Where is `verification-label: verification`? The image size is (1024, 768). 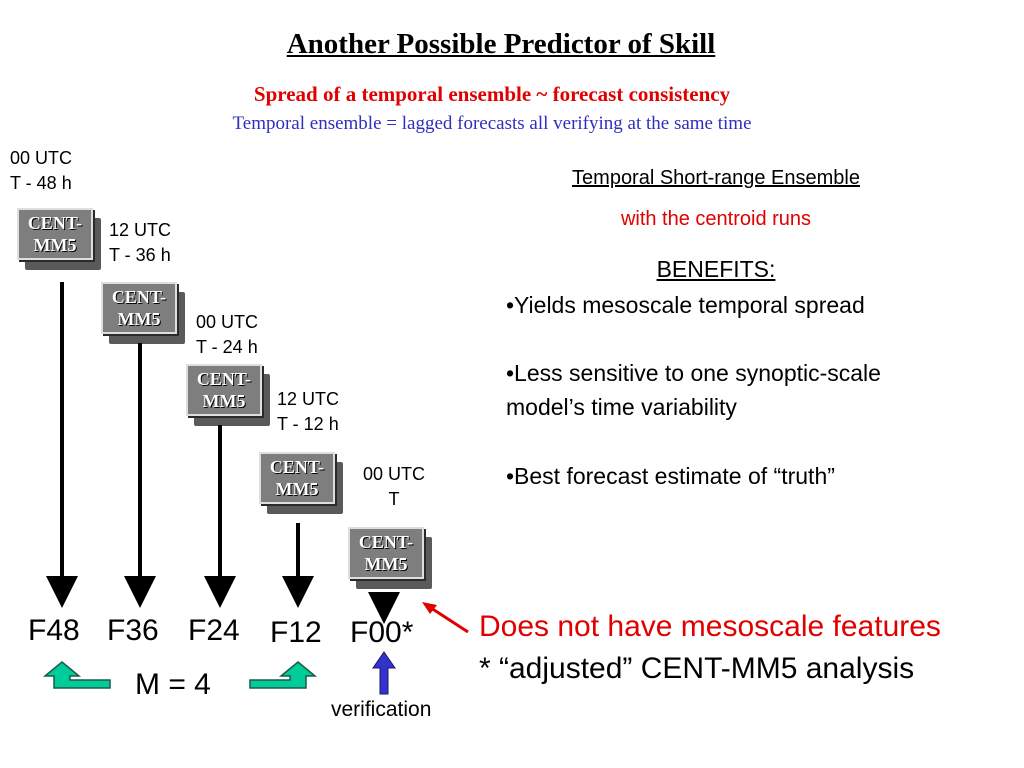
verification-label: verification is located at coordinates (381, 709).